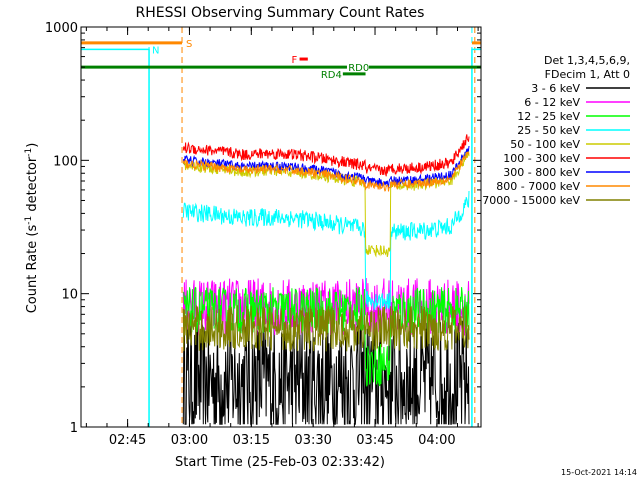 The image size is (640, 480). I want to click on y-tick-label-0: 1, so click(74, 428).